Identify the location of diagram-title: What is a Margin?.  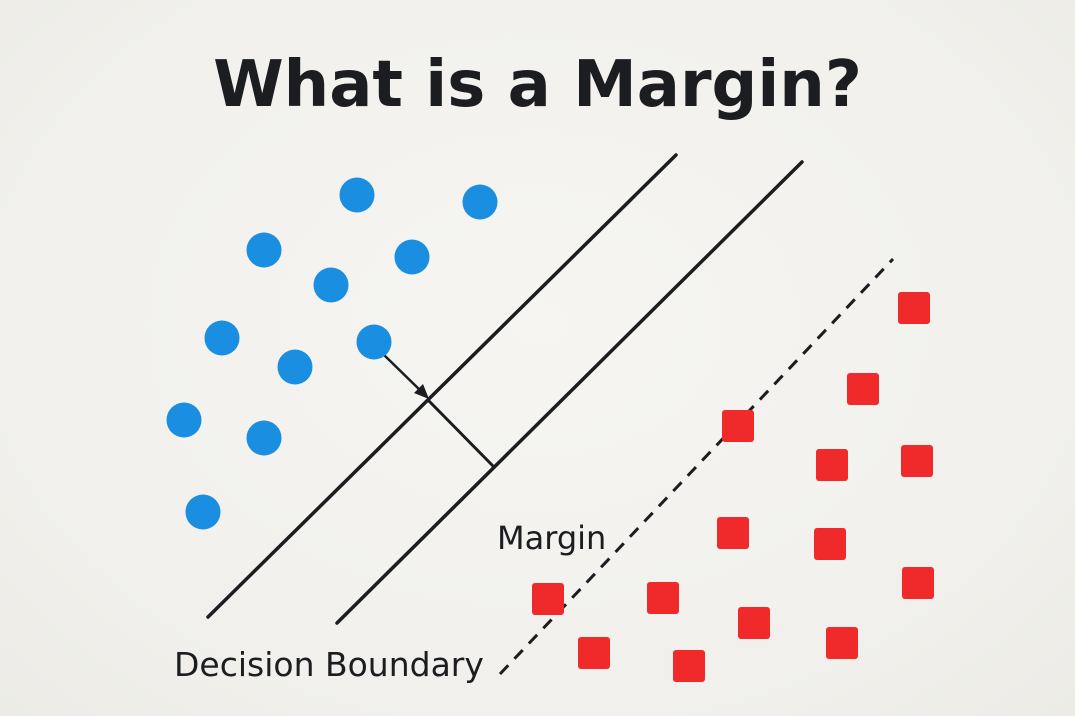
(537, 85).